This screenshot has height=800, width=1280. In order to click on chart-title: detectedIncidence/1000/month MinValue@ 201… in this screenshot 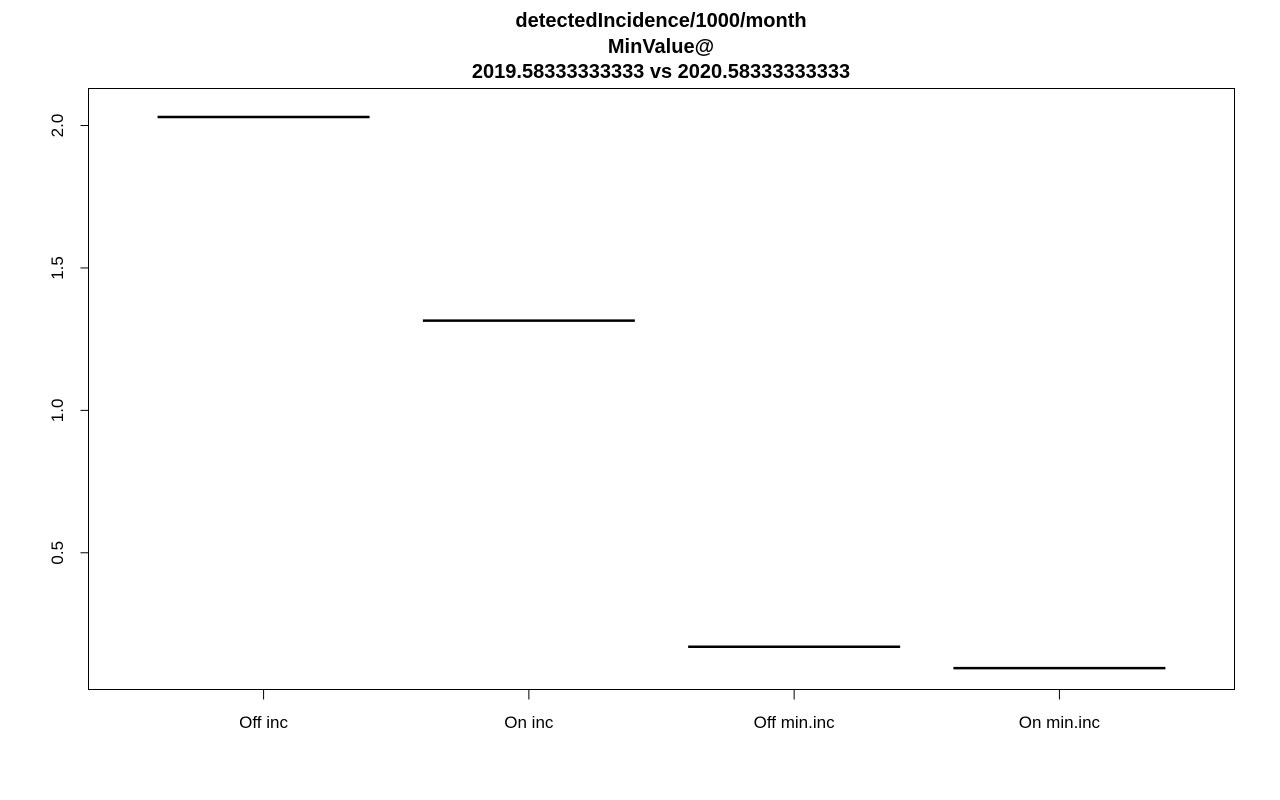, I will do `click(661, 46)`.